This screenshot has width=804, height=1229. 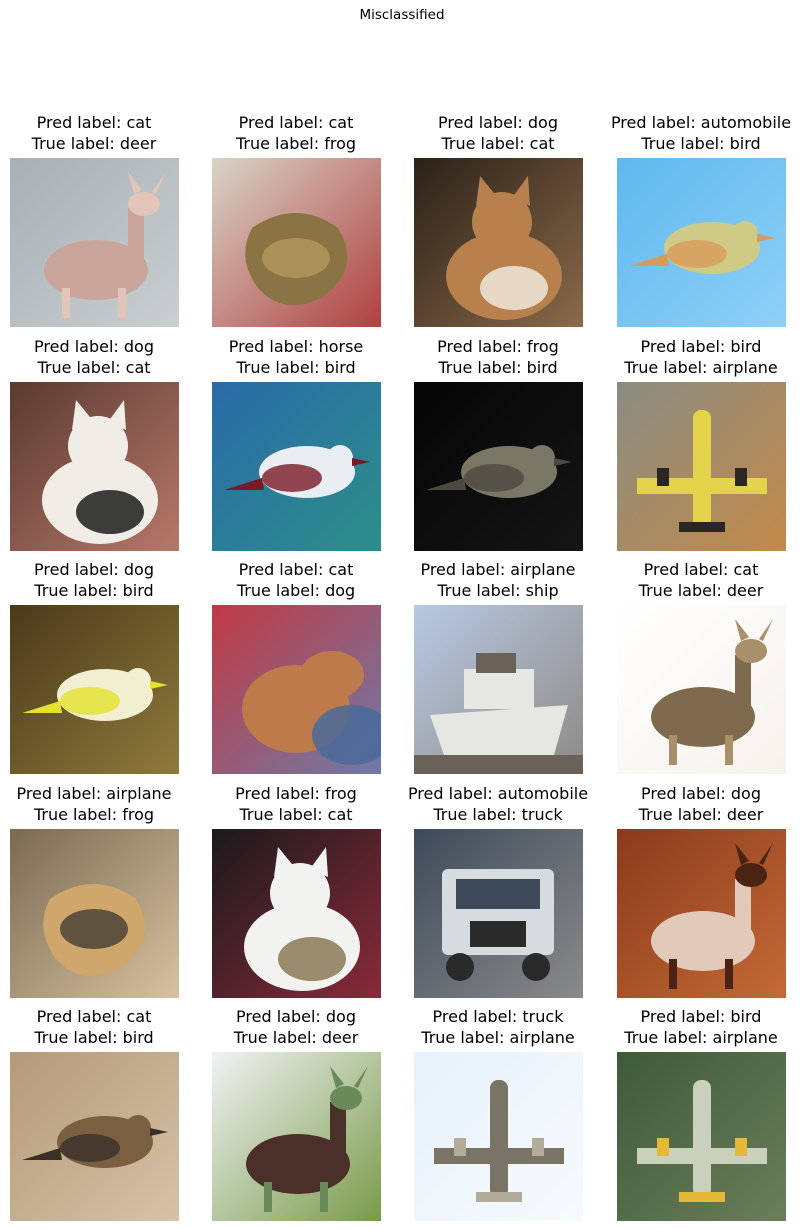 I want to click on pred-label: Pred label: truck, so click(x=498, y=1016).